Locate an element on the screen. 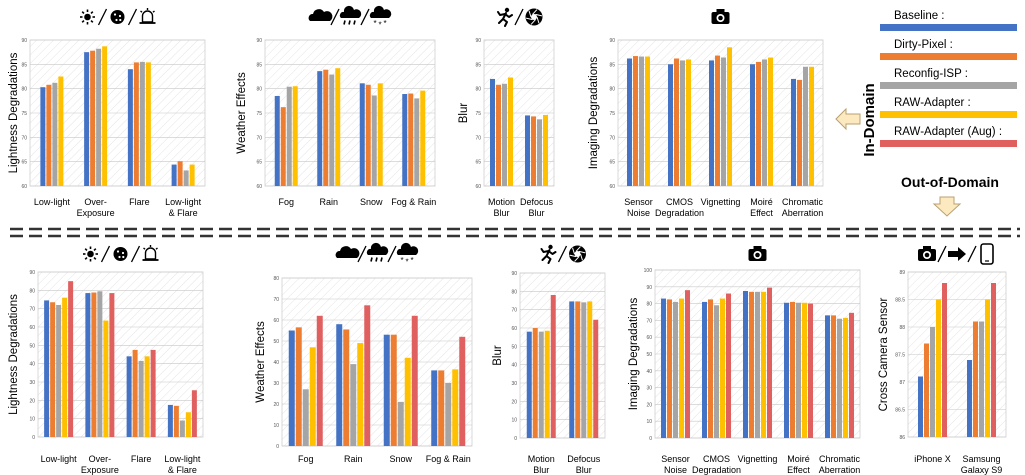 This screenshot has height=475, width=1025. y-axis-label: Weather Effects is located at coordinates (242, 113).